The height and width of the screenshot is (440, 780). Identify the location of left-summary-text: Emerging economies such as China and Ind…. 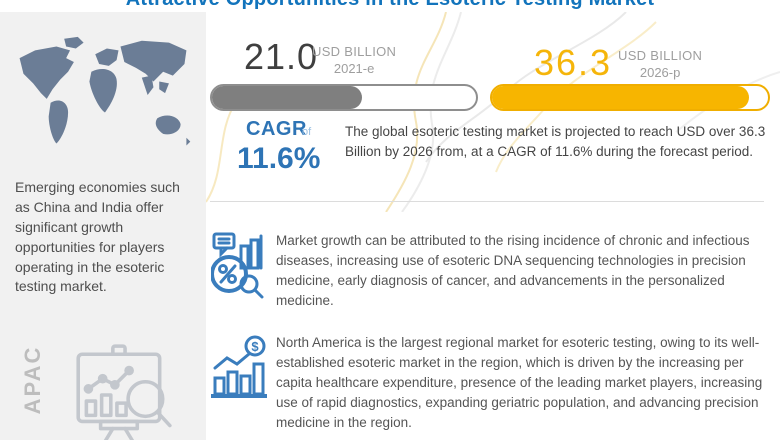
(97, 237).